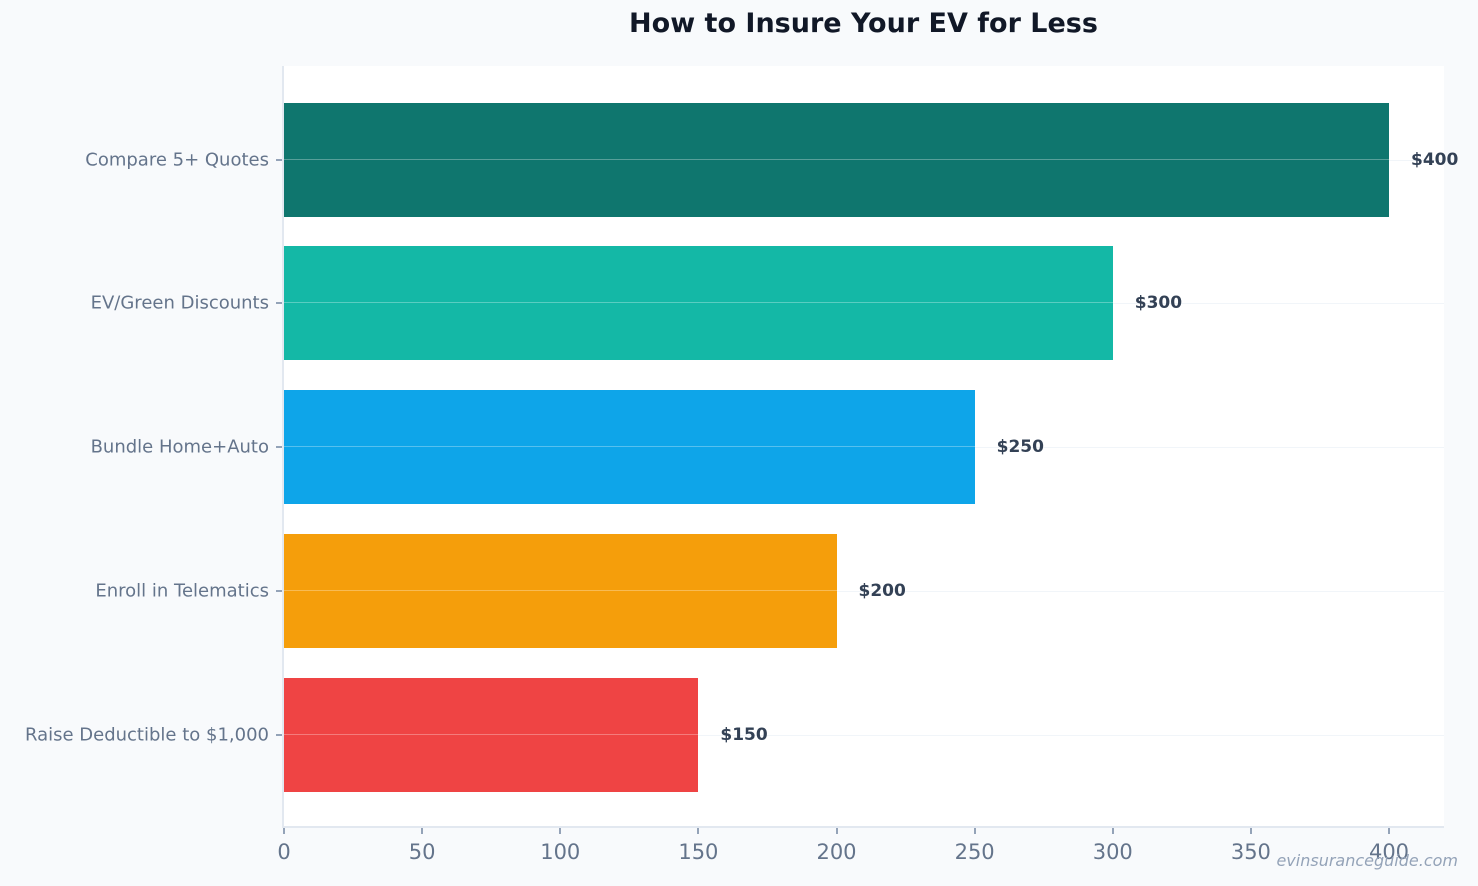 Image resolution: width=1478 pixels, height=886 pixels. What do you see at coordinates (179, 447) in the screenshot?
I see `y-tick-label: Bundle Home+Auto` at bounding box center [179, 447].